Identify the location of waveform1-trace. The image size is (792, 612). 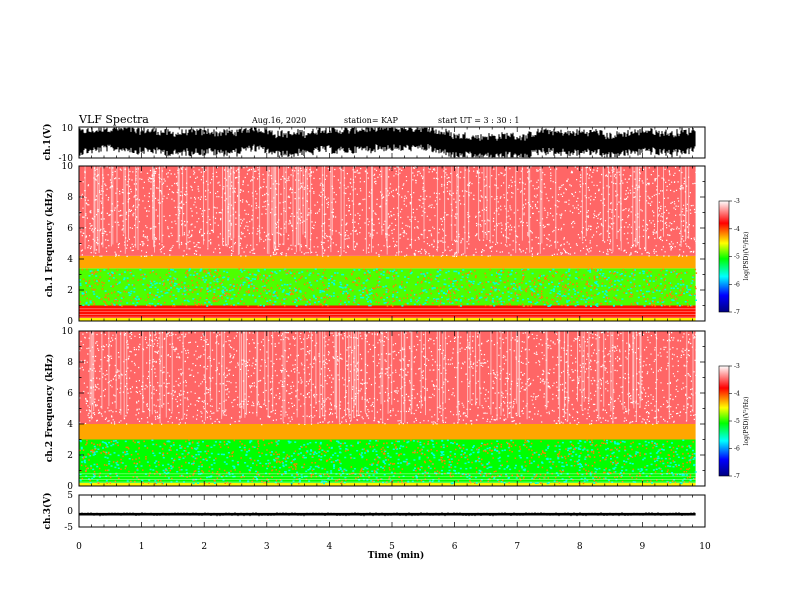
(387, 142).